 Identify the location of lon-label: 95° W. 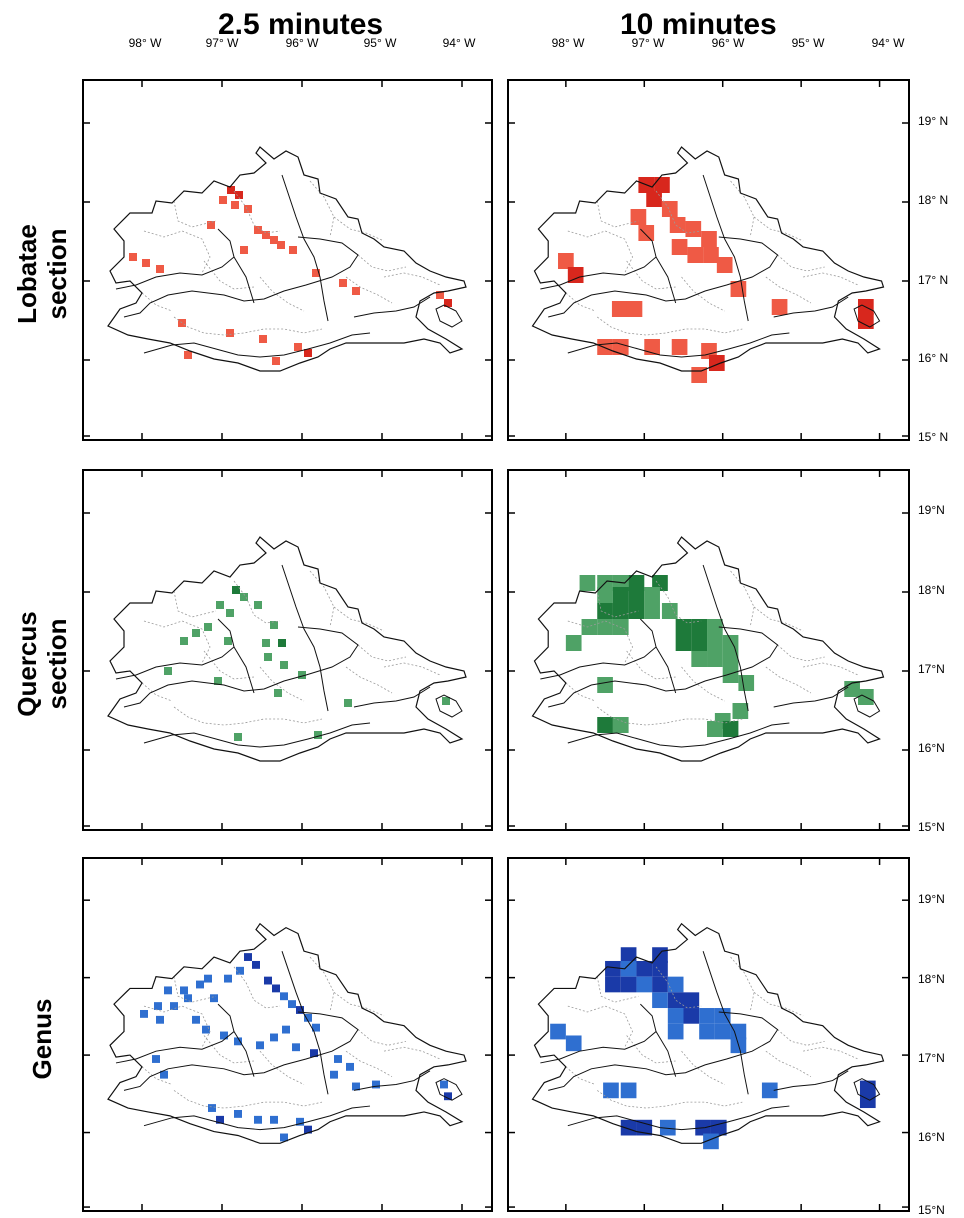
(808, 43).